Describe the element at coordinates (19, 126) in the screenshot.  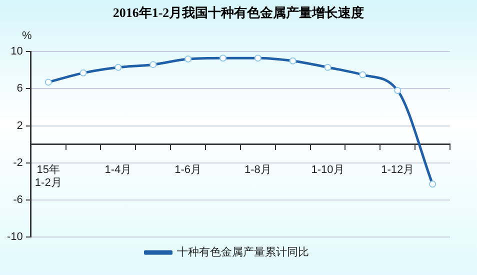
I see `y-tick-label: 2` at that location.